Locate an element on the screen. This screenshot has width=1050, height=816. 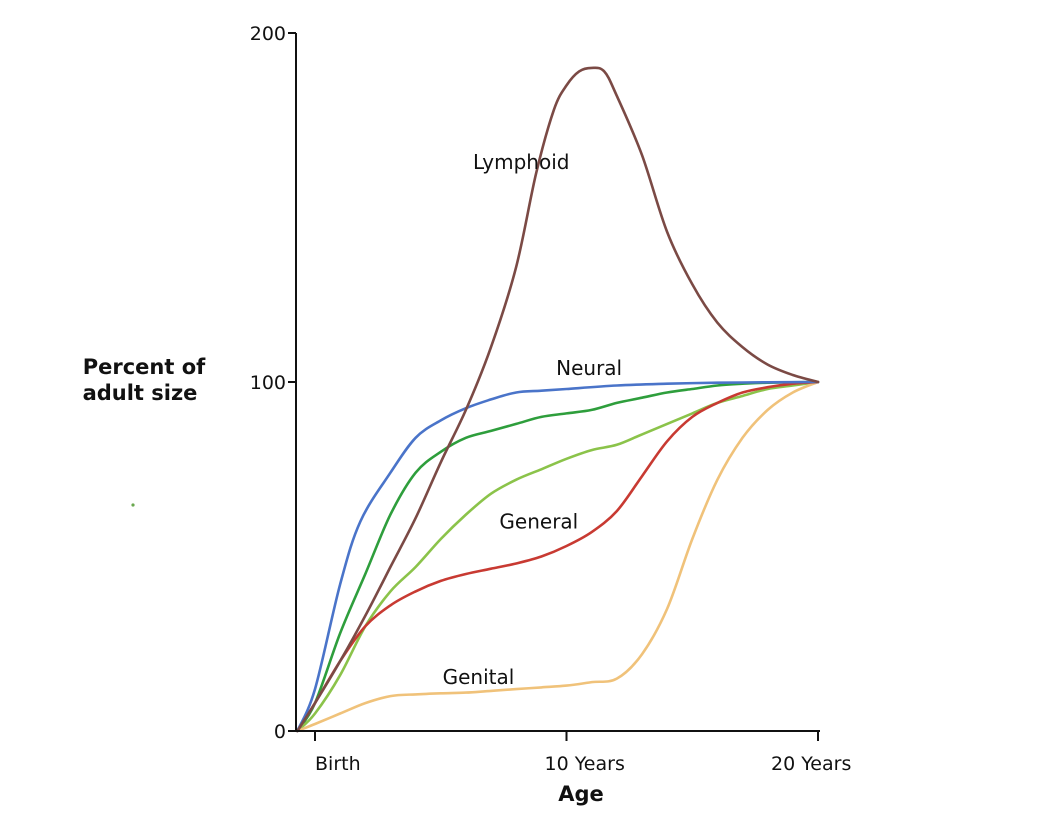
y-tick-label-0: 0 is located at coordinates (280, 732).